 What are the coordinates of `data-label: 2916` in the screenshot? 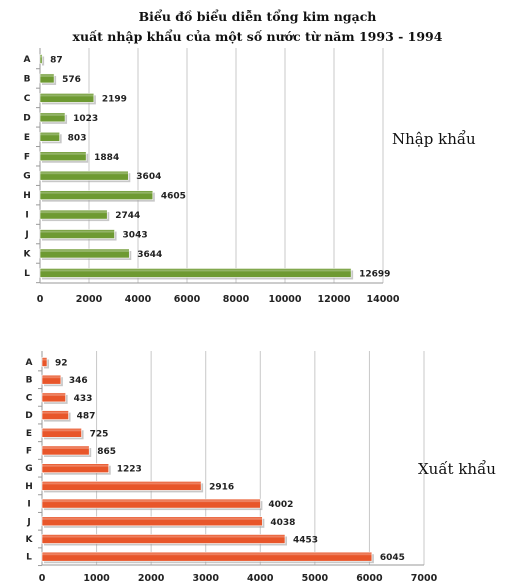 It's located at (221, 487).